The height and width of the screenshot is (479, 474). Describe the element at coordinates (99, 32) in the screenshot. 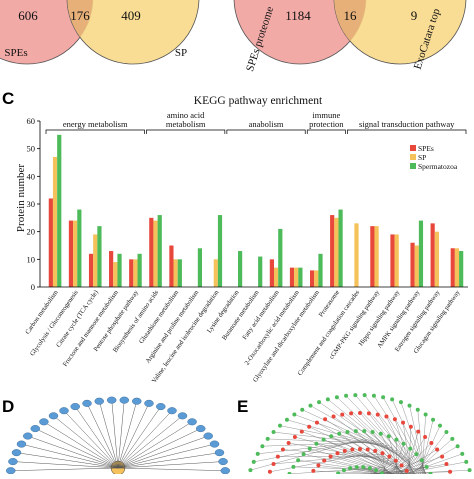

I see `venn-a: 606 176 409 SPEs SP` at that location.